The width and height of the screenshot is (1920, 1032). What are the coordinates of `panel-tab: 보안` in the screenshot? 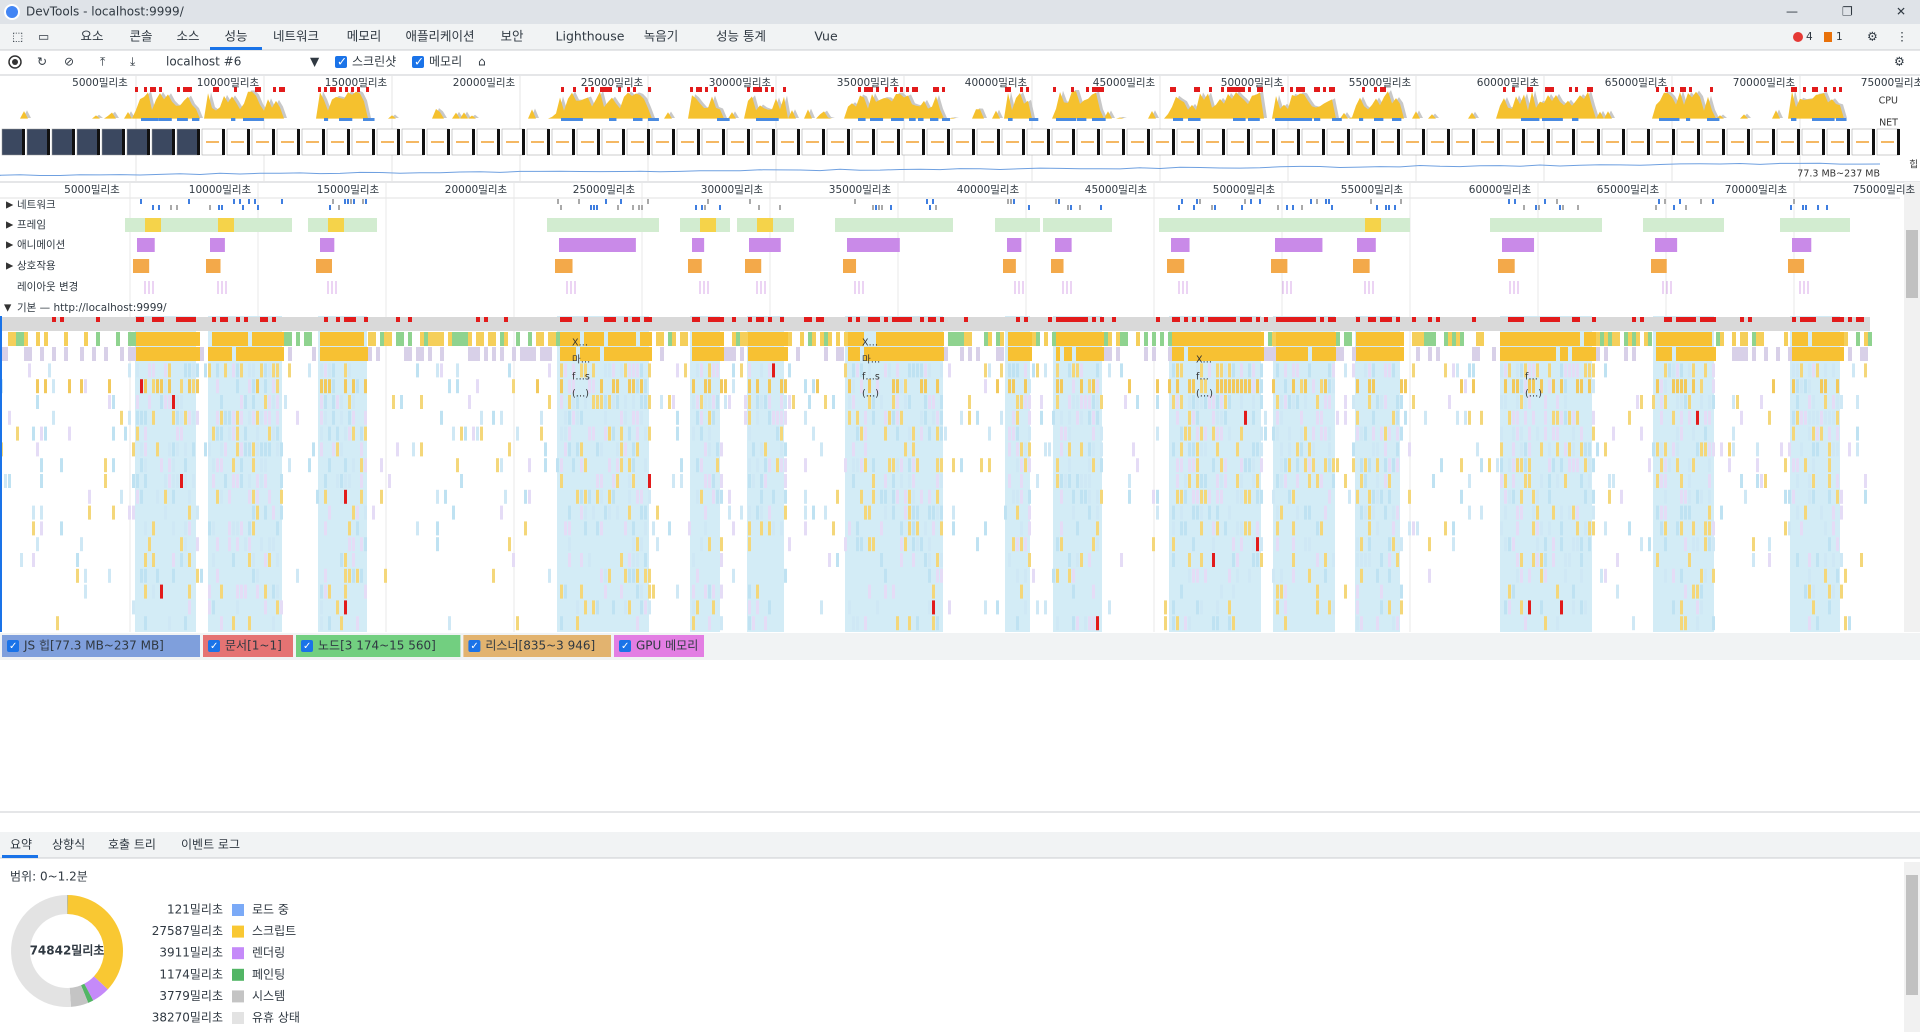 It's located at (512, 36).